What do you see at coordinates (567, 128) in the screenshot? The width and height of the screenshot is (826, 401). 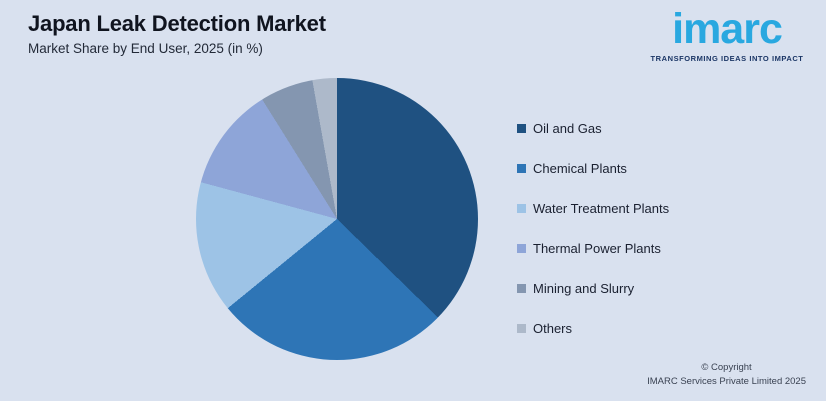 I see `legend-label: Oil and Gas` at bounding box center [567, 128].